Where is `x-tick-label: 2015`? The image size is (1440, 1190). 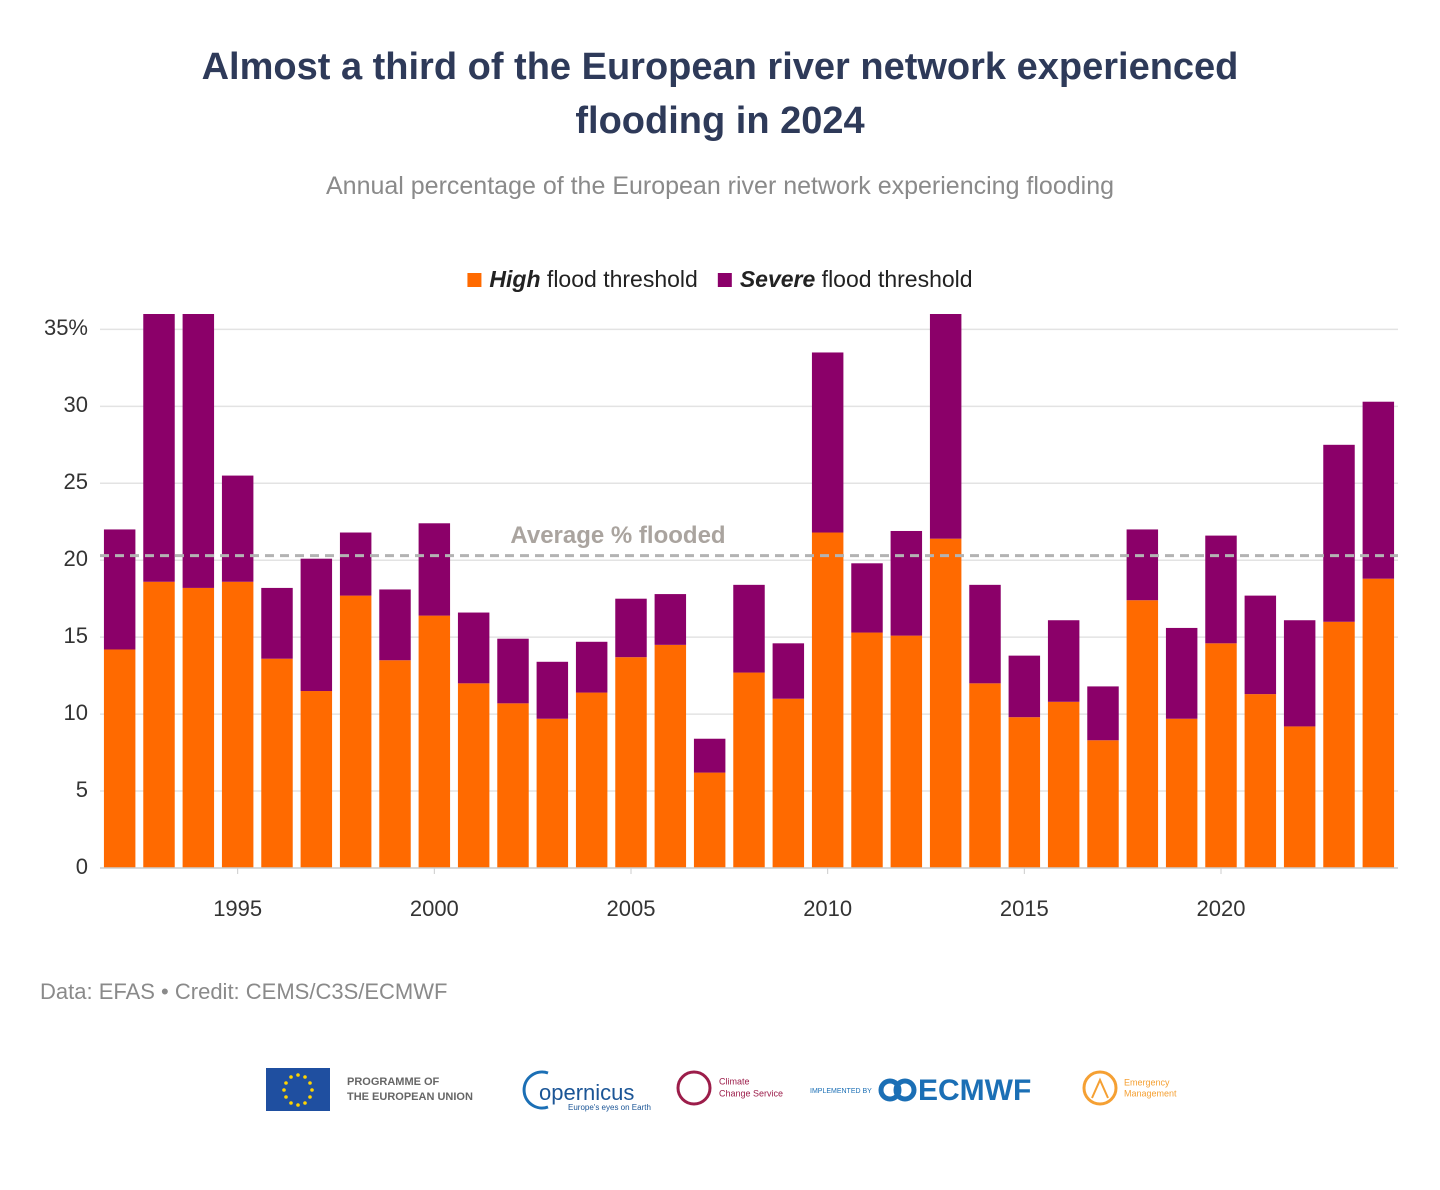 x-tick-label: 2015 is located at coordinates (1024, 908).